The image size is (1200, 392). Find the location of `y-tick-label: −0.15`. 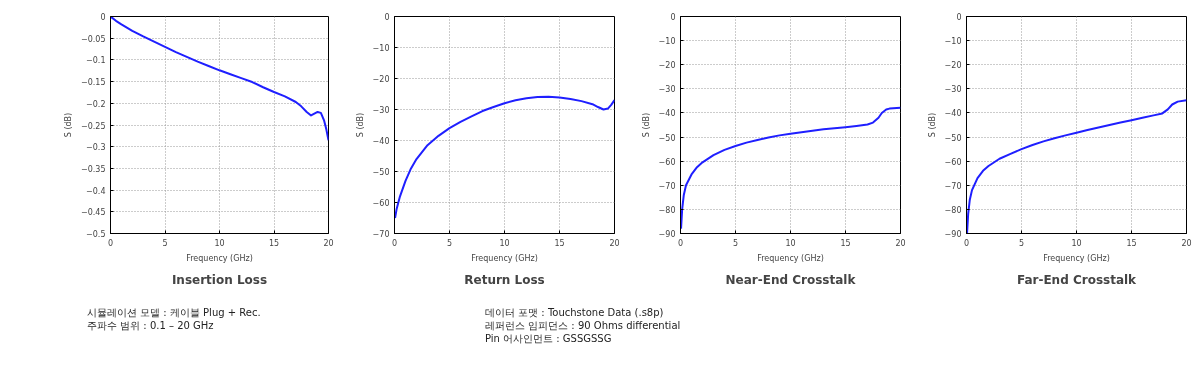

y-tick-label: −0.15 is located at coordinates (93, 83).